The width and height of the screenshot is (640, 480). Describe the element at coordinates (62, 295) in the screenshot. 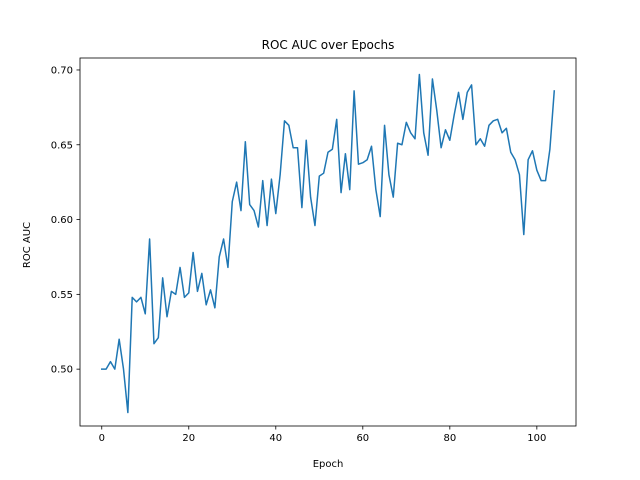

I see `y-tick-label: 0.55` at that location.